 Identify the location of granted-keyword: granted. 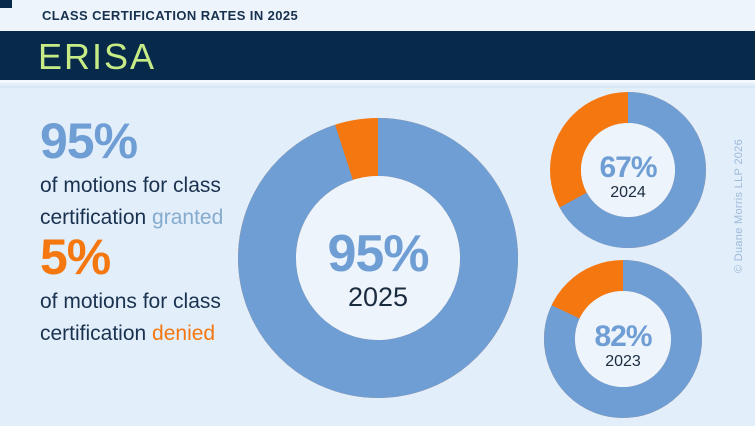
(188, 217).